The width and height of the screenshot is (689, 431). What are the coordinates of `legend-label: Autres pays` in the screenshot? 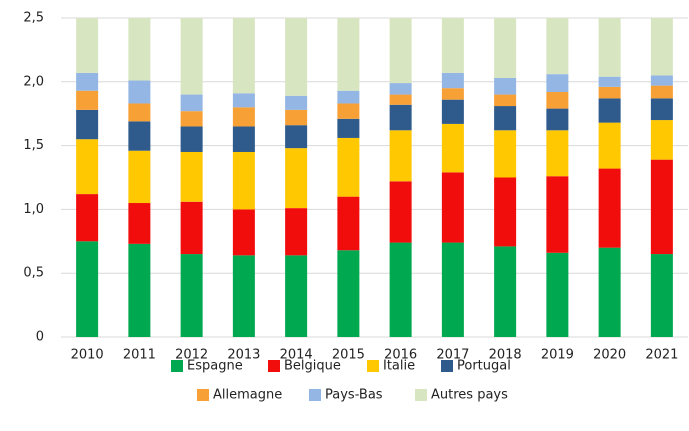 It's located at (469, 395).